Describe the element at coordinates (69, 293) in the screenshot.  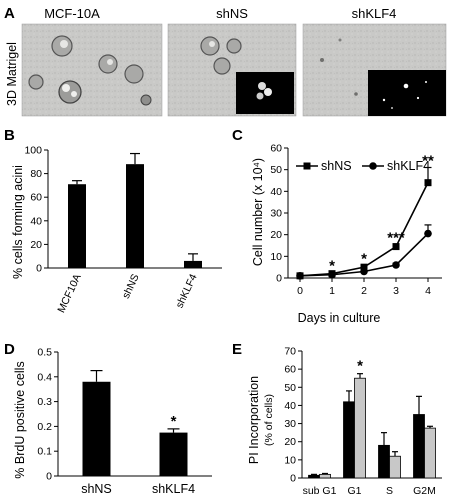
I see `x-label-MCF10A: MCF10A` at that location.